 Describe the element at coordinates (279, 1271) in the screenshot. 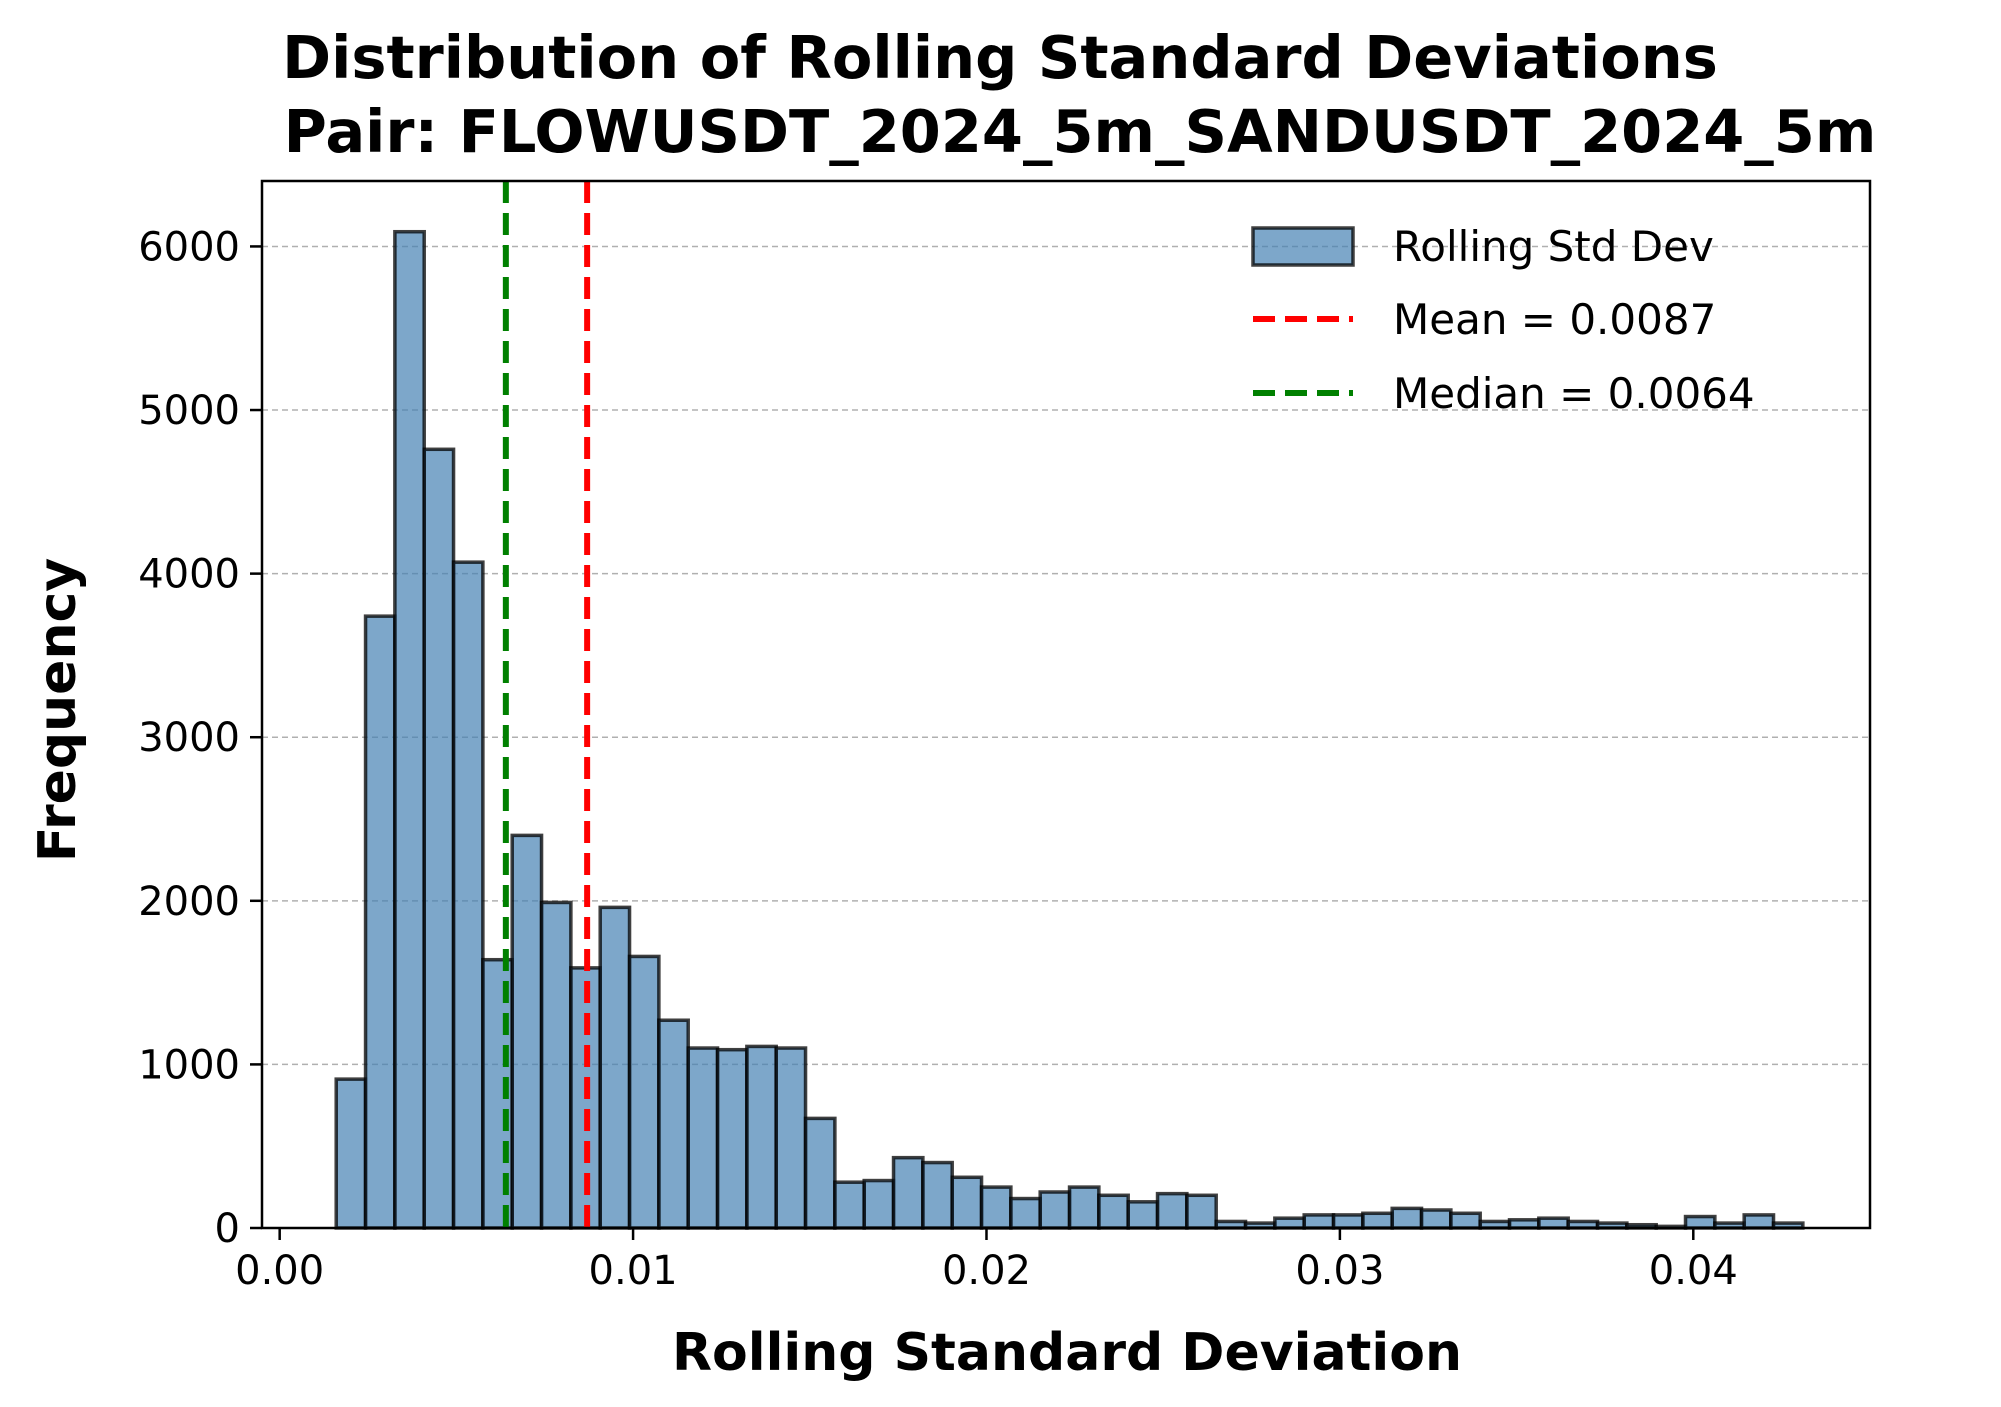

I see `x-tick-label: 0.00` at that location.